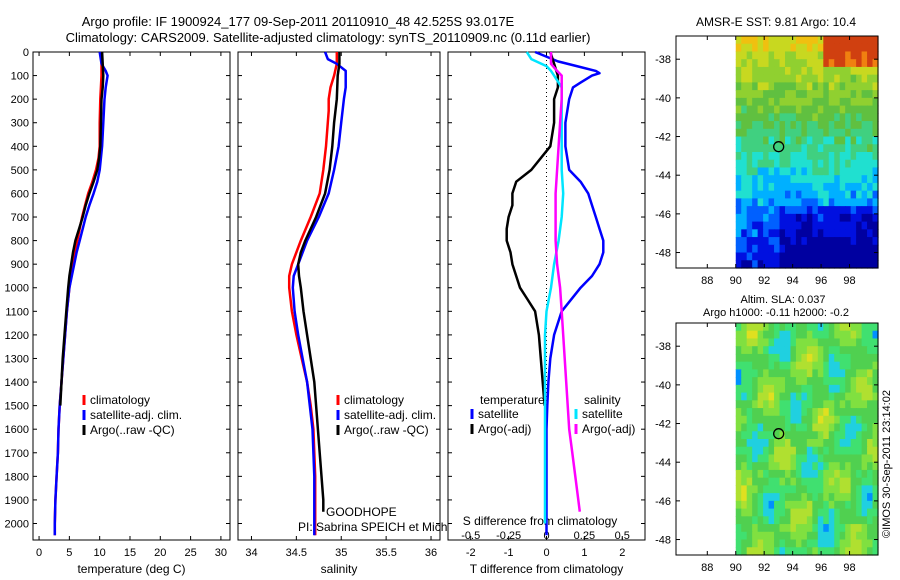  I want to click on depth-tick-label: 1800, so click(17, 477).